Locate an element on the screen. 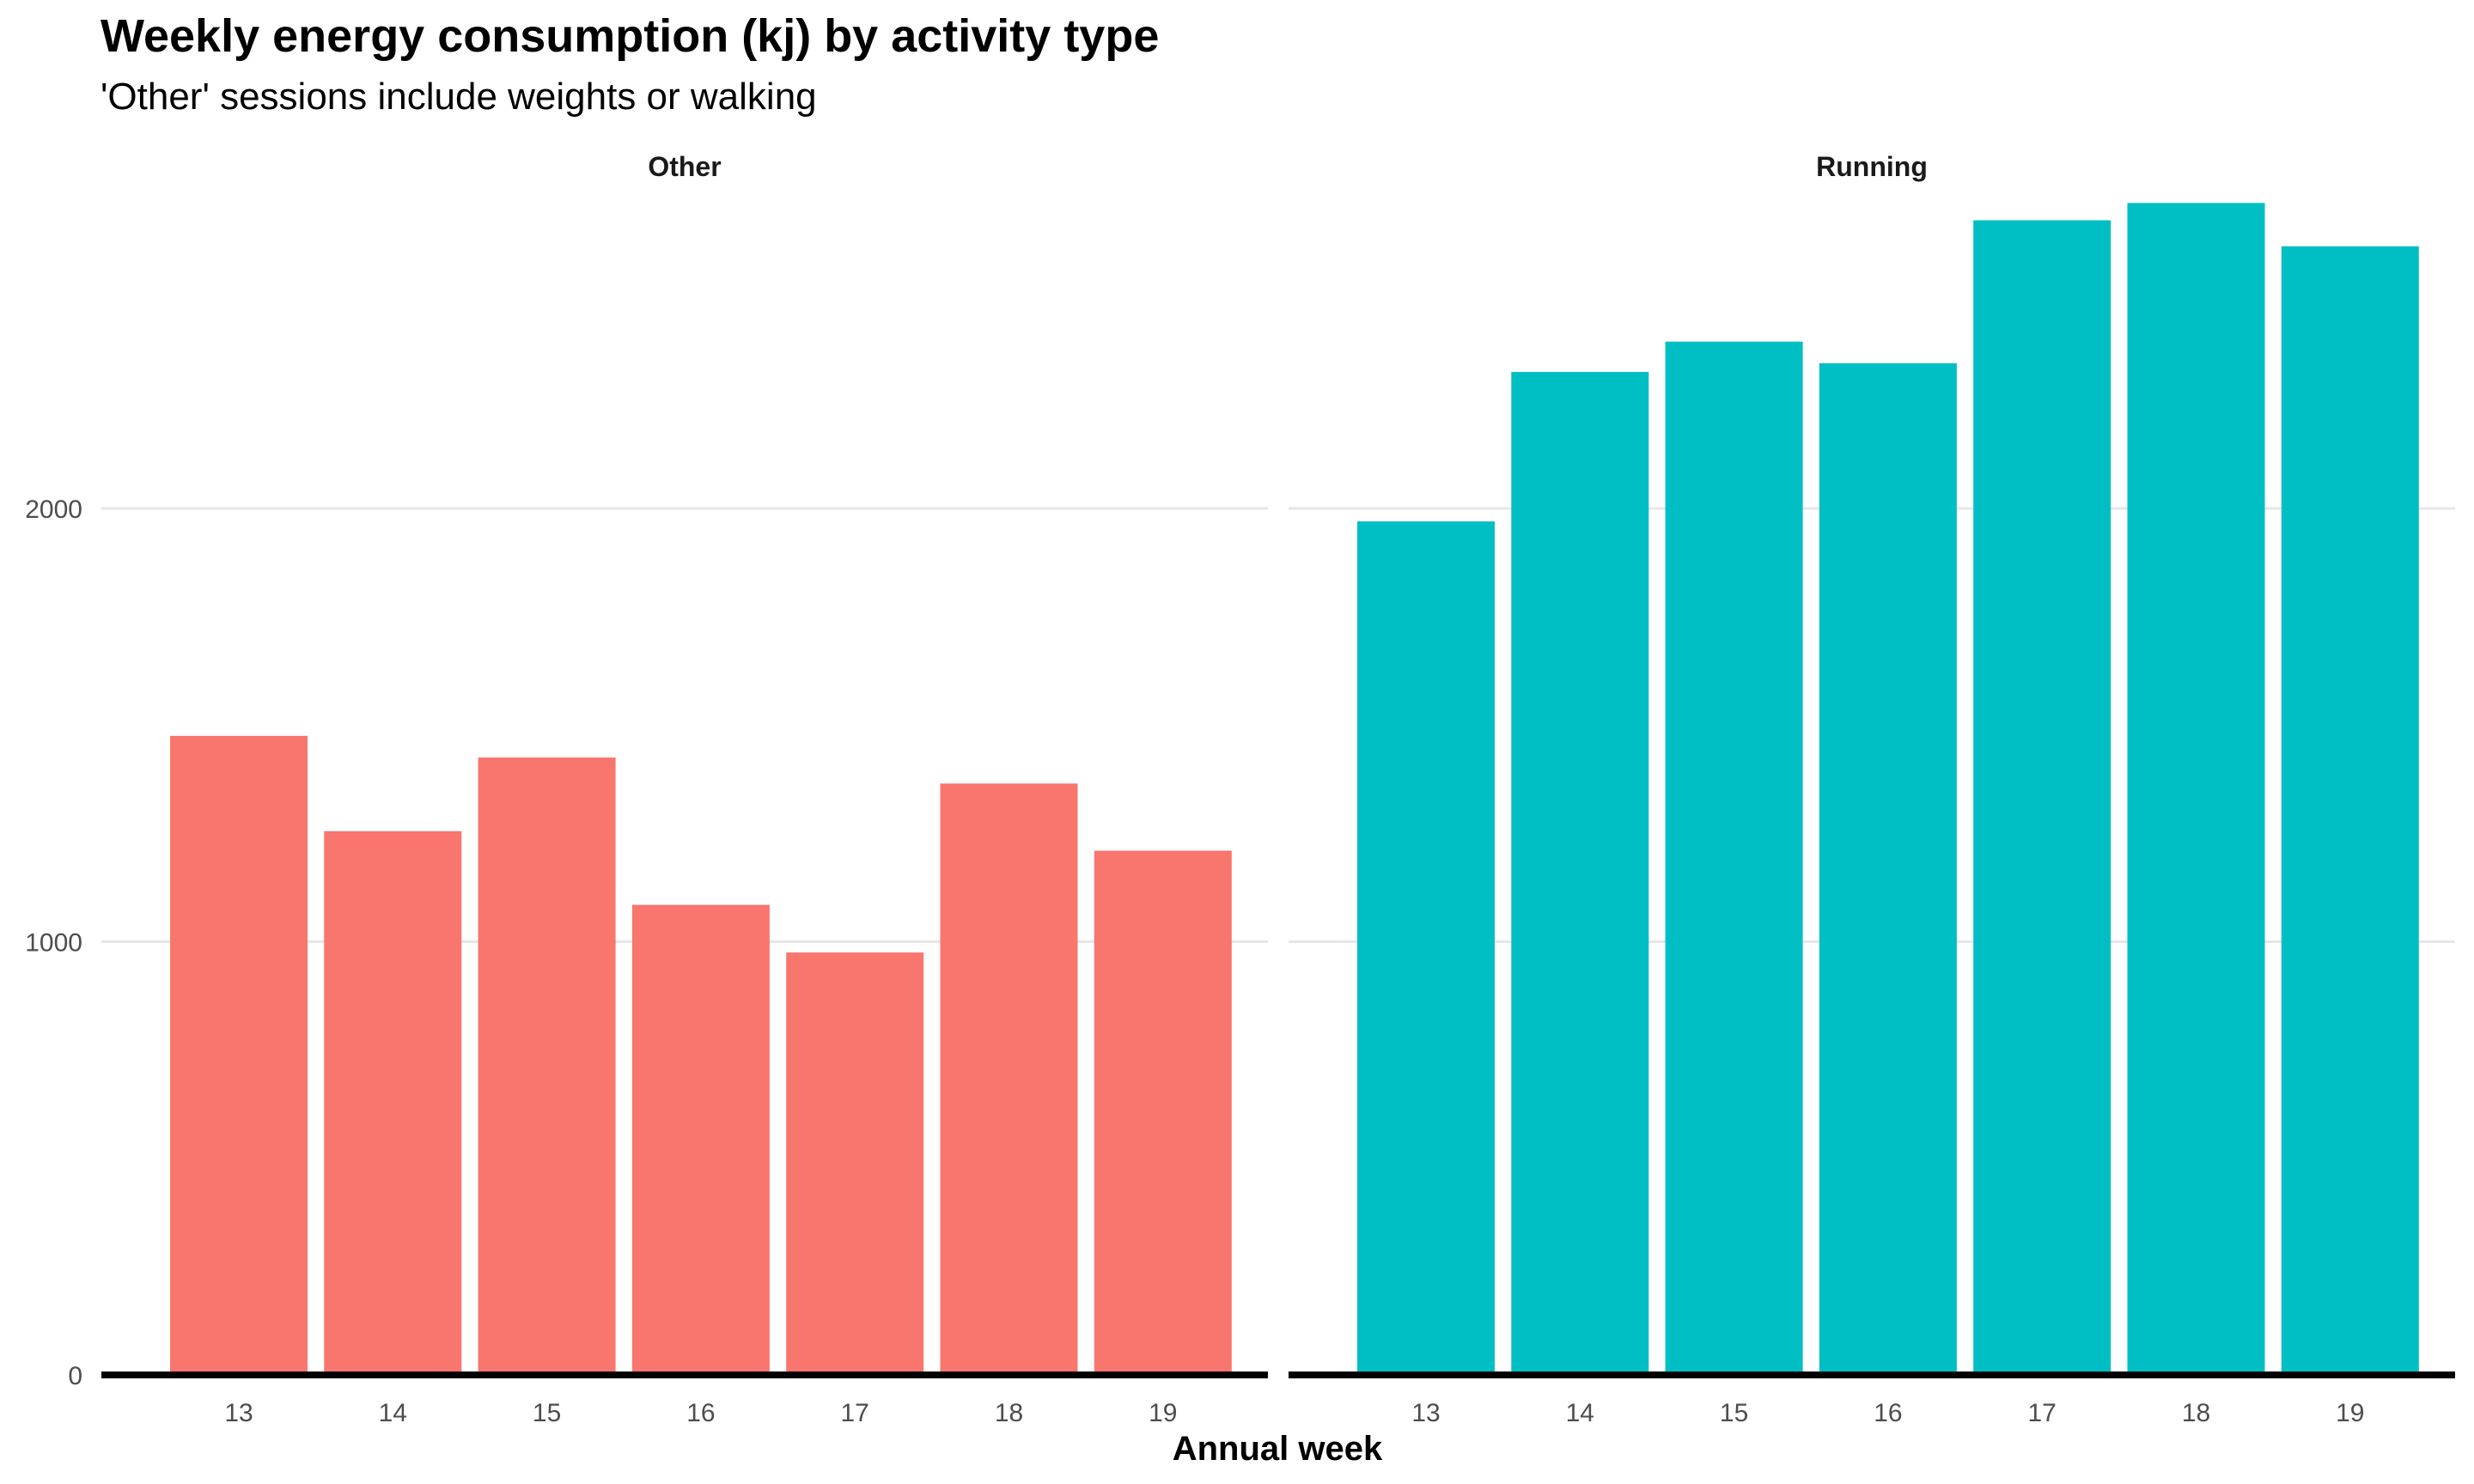 This screenshot has height=1484, width=2474. y-tick-label: 2000 is located at coordinates (53, 510).